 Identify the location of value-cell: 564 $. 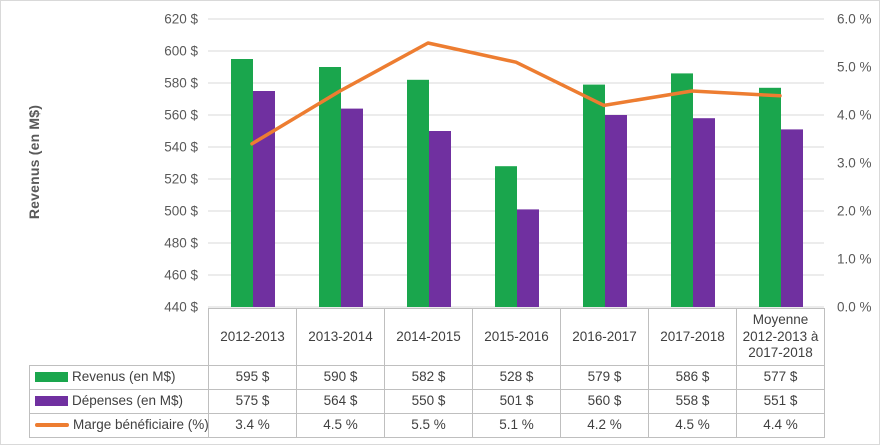
(340, 401).